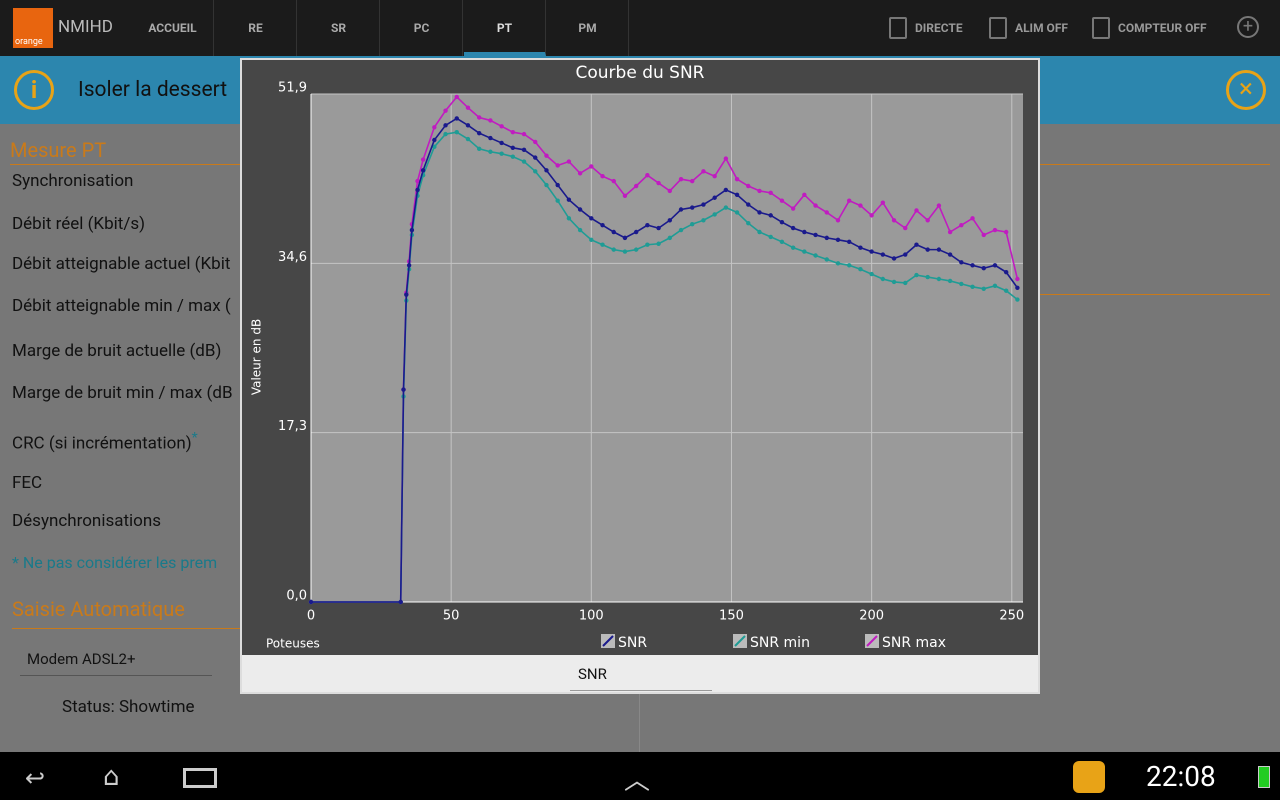 The width and height of the screenshot is (1280, 800). What do you see at coordinates (1011, 616) in the screenshot?
I see `x-tick-label: 250` at bounding box center [1011, 616].